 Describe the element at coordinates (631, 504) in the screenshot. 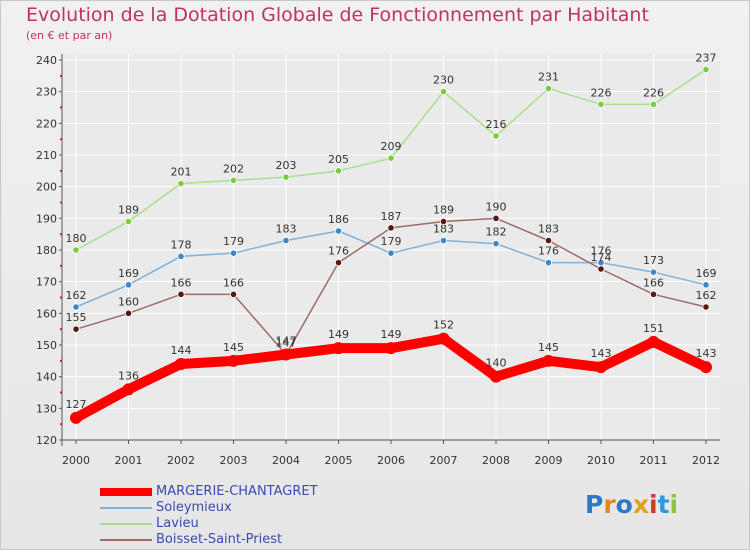

I see `proxiti-logo: Proxiti` at that location.